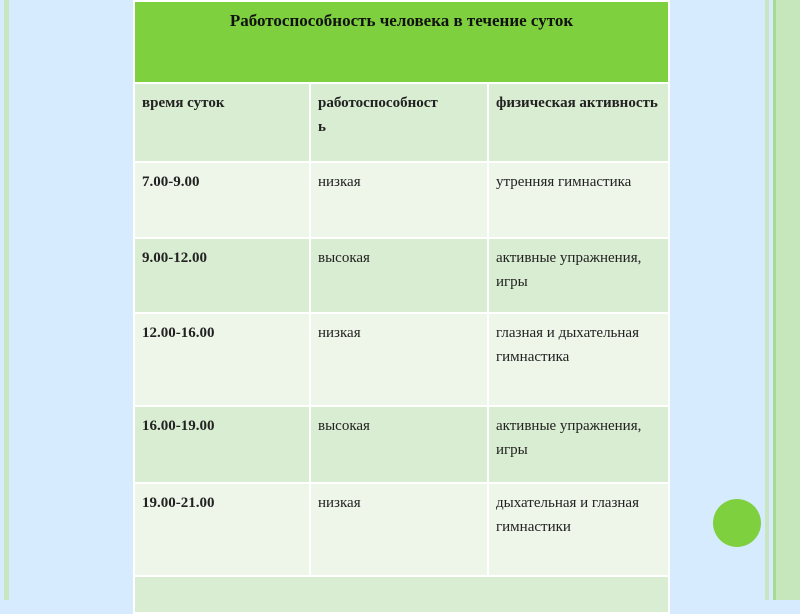  What do you see at coordinates (578, 200) in the screenshot?
I see `activity-cell: утренняя гимнастика` at bounding box center [578, 200].